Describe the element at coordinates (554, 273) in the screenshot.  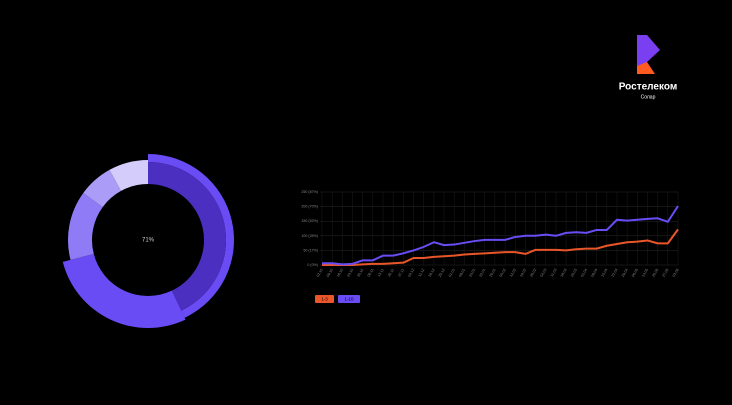
I see `x-tick-label: 11.03` at that location.